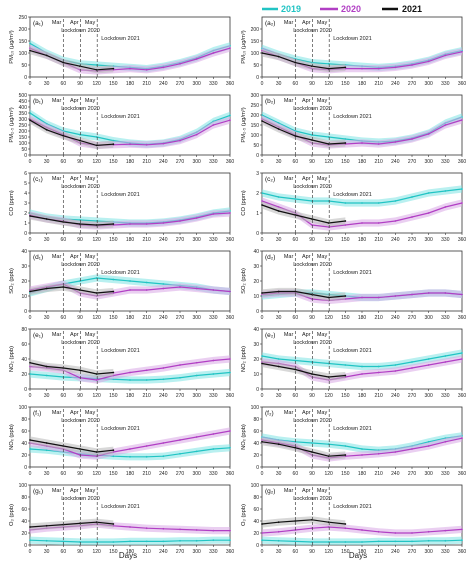 The width and height of the screenshot is (474, 562). What do you see at coordinates (12, 437) in the screenshot?
I see `y-axis-label: NOₓ (ppb)` at bounding box center [12, 437].